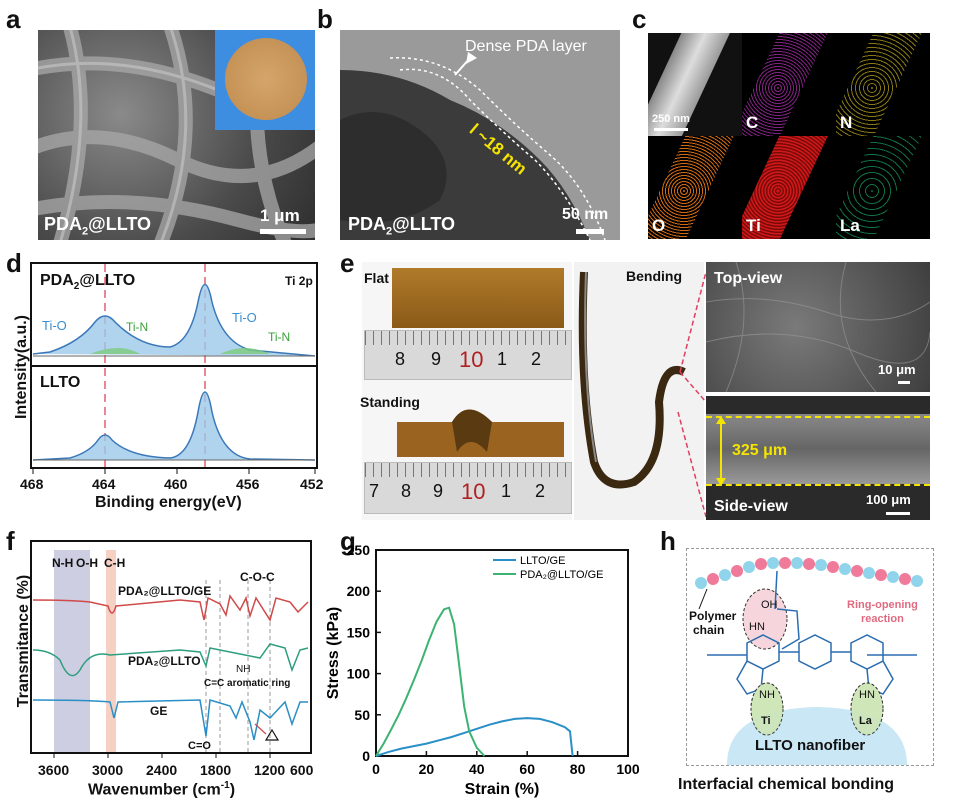  Describe the element at coordinates (628, 769) in the screenshot. I see `x-tick-label: 100` at that location.